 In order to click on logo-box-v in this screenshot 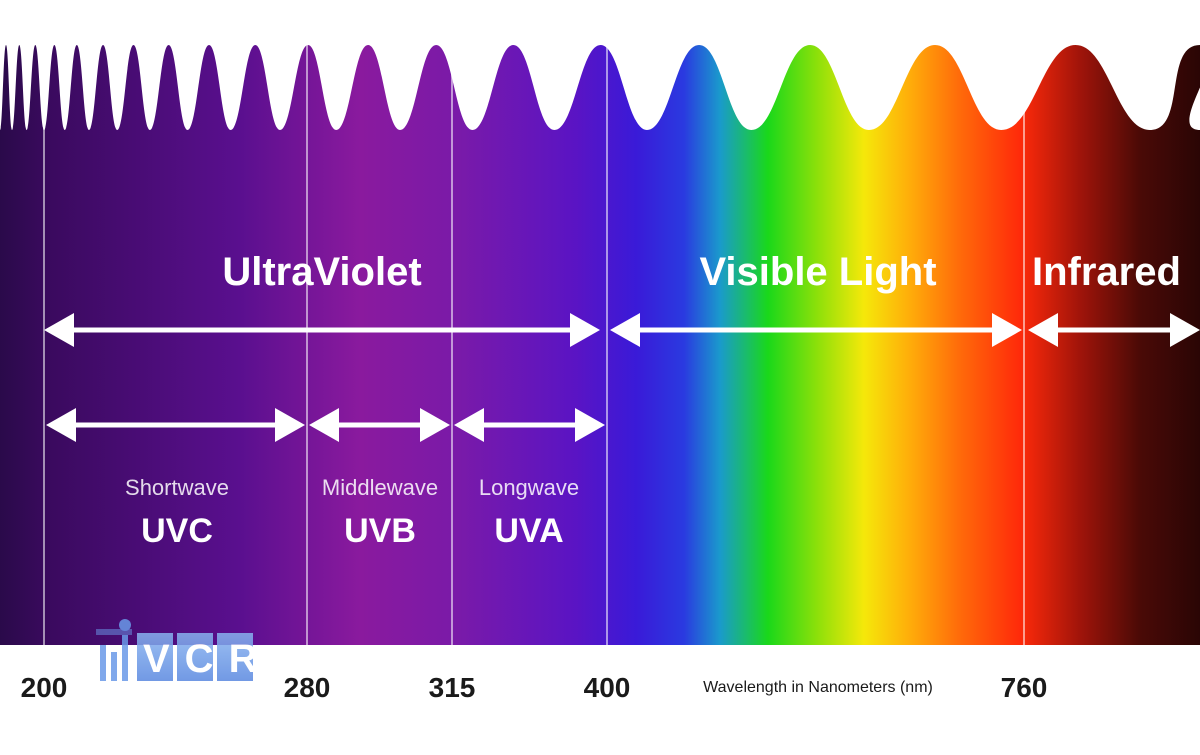, I will do `click(155, 657)`.